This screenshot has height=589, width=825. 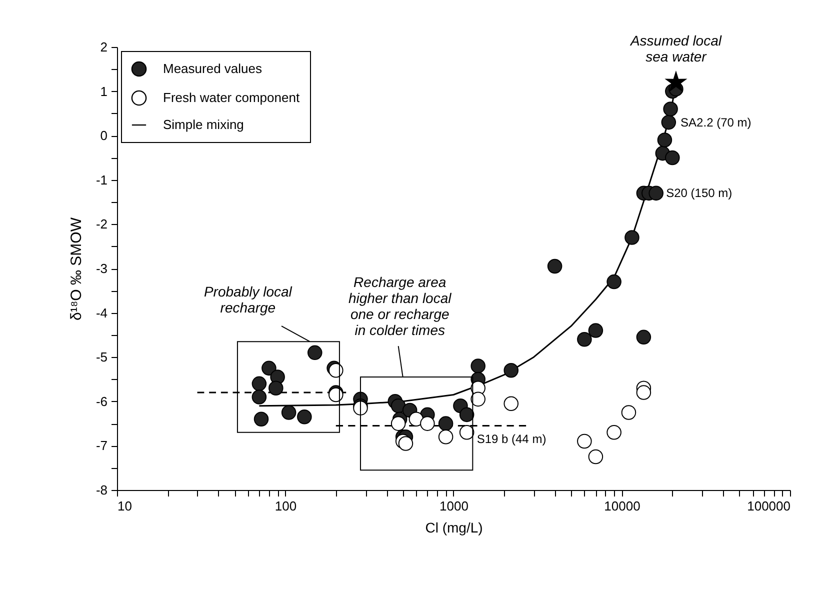 I want to click on legend-label: Measured values, so click(x=212, y=68).